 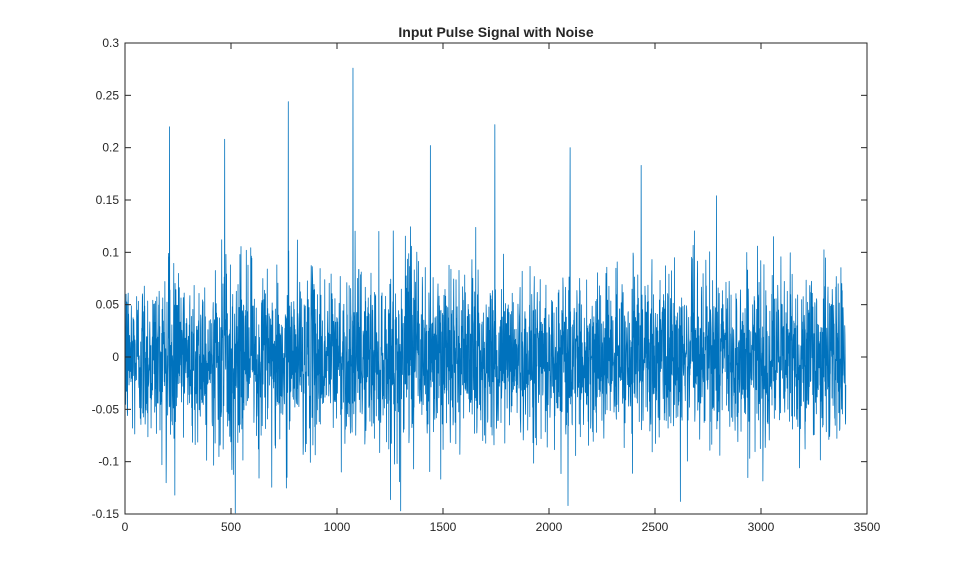 I want to click on x-tick-label: 500, so click(x=231, y=527).